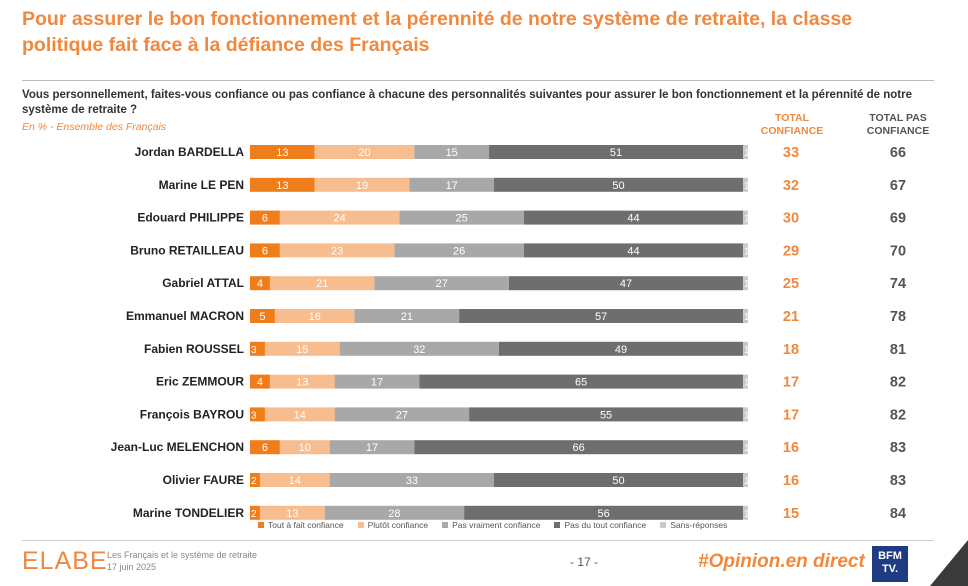  What do you see at coordinates (898, 251) in the screenshot?
I see `total-pas-confiance-value: 70` at bounding box center [898, 251].